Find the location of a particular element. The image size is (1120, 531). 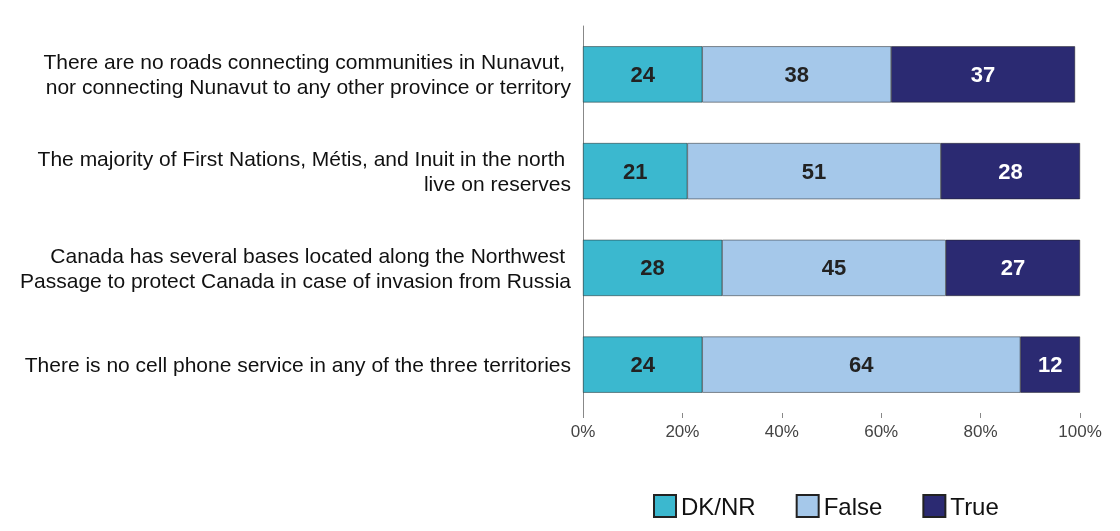

data-label: 37 is located at coordinates (983, 74).